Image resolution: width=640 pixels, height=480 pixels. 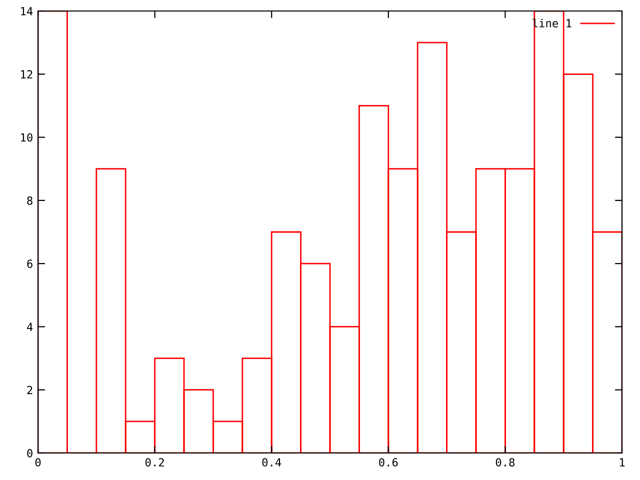 I want to click on y-tick-label: 12, so click(x=26, y=74).